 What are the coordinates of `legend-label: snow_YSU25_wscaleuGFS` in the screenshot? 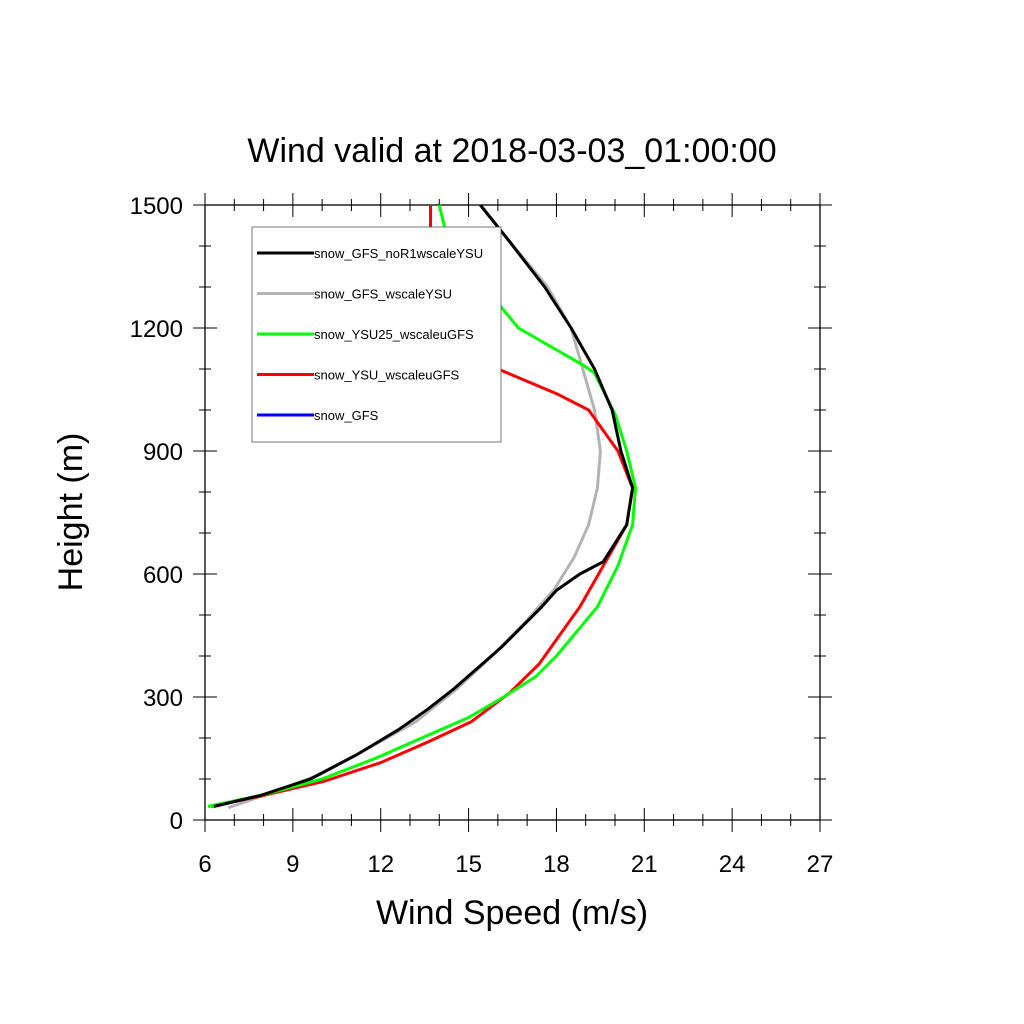 It's located at (394, 334).